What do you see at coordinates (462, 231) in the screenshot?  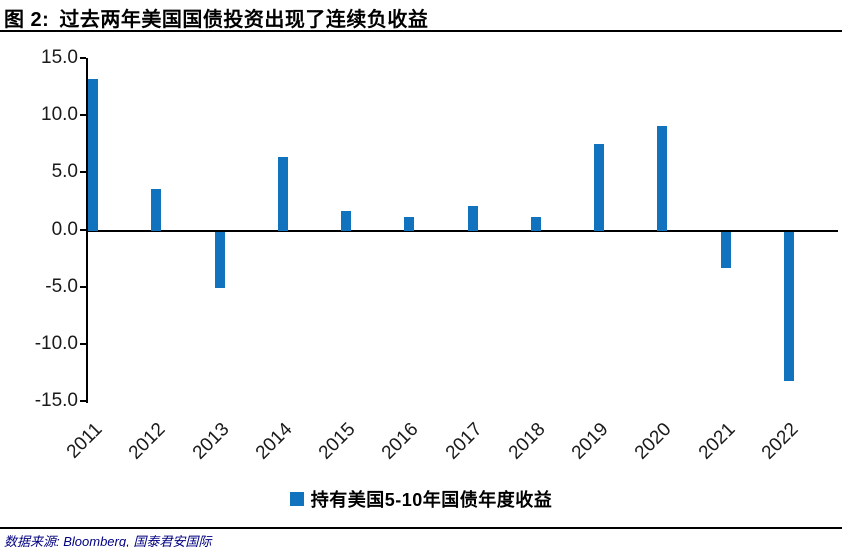 I see `zero-baseline` at bounding box center [462, 231].